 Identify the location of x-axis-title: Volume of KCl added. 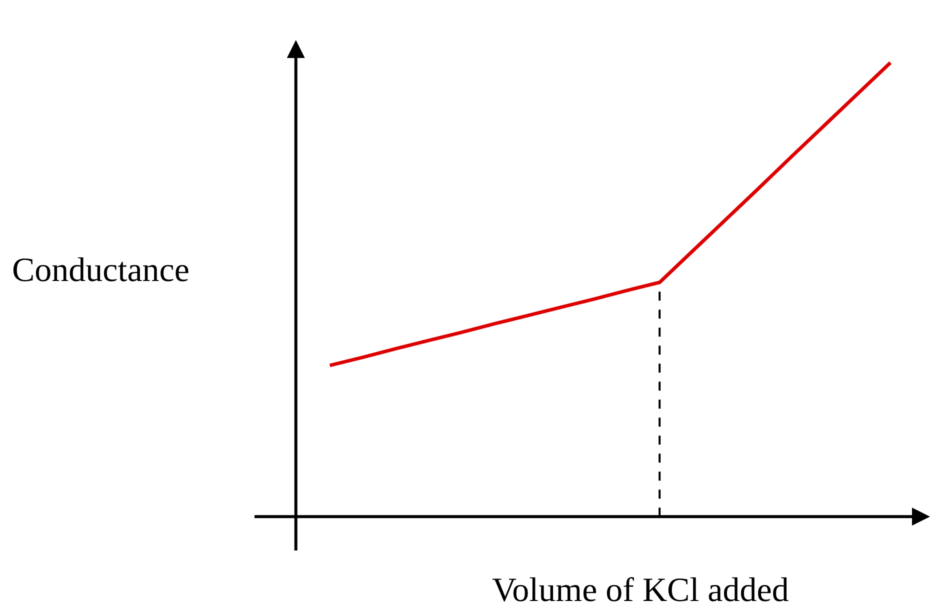
(640, 590).